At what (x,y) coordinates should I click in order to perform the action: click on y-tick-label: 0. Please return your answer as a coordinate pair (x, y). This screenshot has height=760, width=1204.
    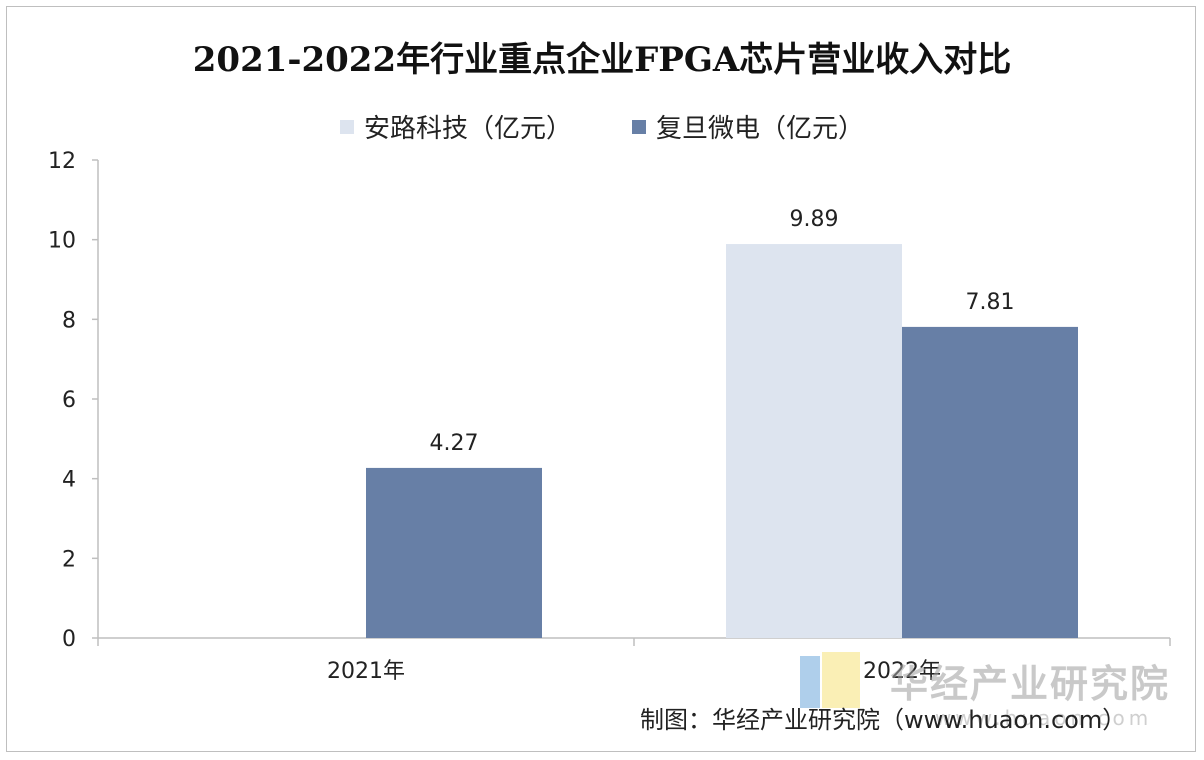
    Looking at the image, I should click on (69, 639).